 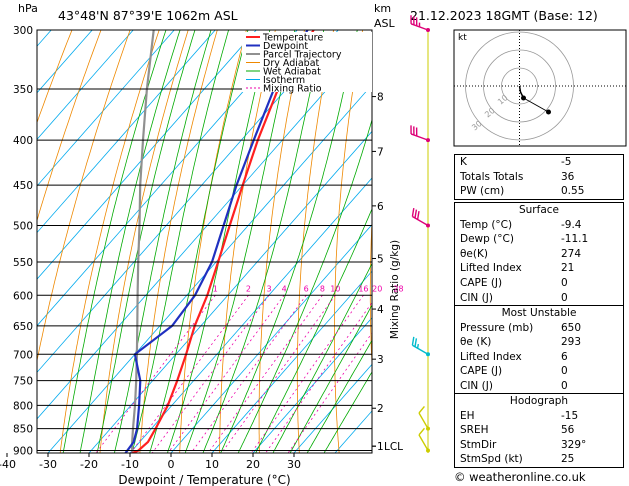 What do you see at coordinates (253, 464) in the screenshot?
I see `temp-tick-label: 20` at bounding box center [253, 464].